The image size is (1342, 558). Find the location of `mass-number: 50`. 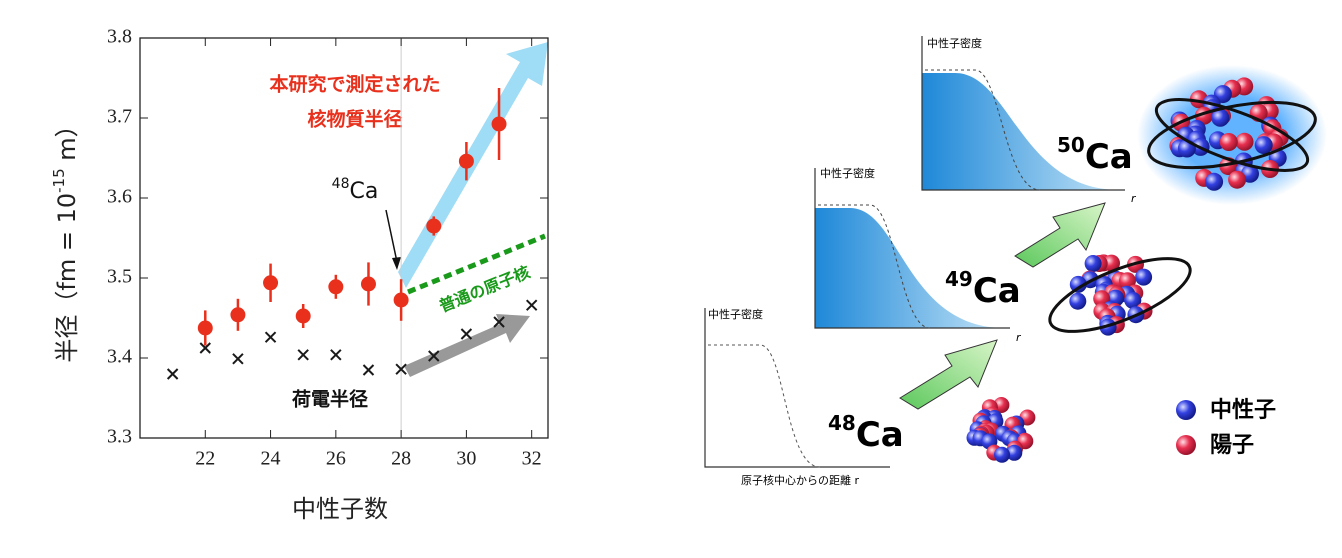

mass-number: 50 is located at coordinates (1071, 145).